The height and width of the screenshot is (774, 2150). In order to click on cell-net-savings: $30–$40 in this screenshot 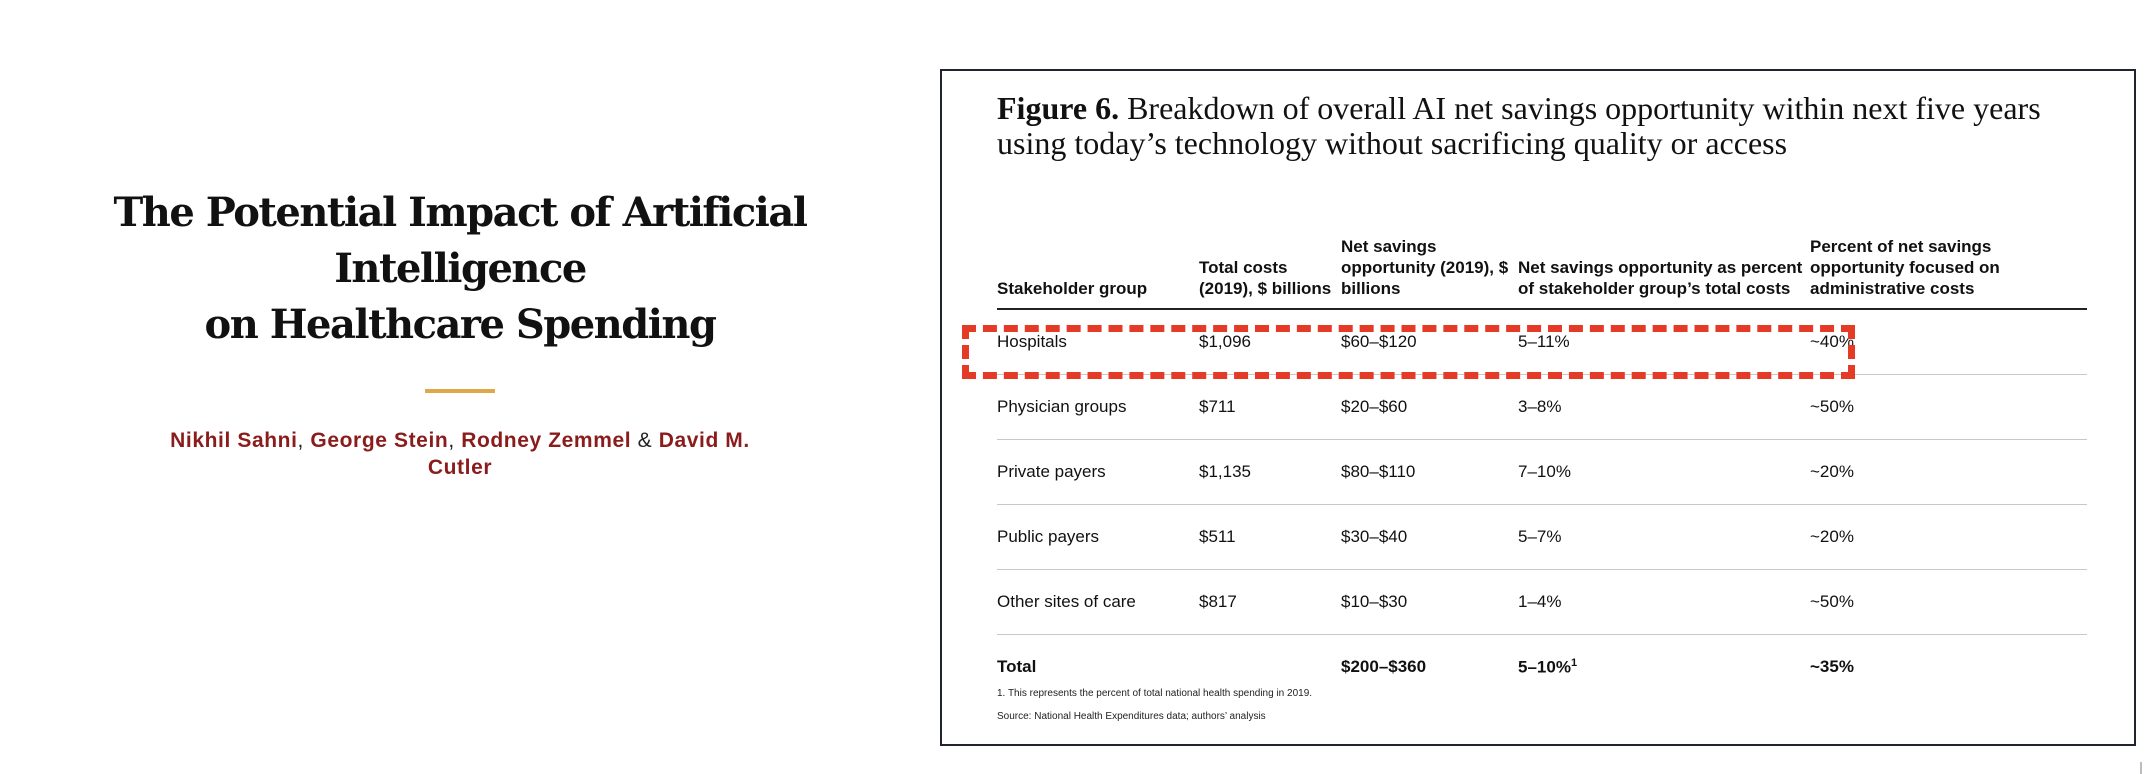, I will do `click(1429, 537)`.